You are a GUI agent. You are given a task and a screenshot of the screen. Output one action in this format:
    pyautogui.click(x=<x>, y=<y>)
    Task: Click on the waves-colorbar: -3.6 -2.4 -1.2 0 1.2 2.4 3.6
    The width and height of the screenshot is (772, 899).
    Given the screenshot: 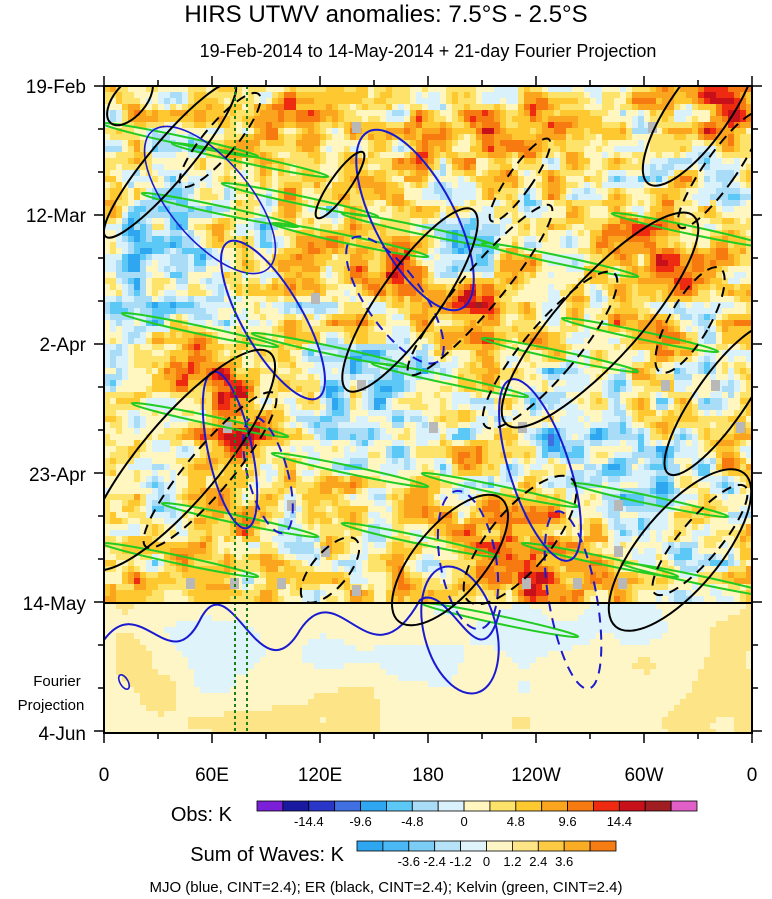 What is the action you would take?
    pyautogui.click(x=486, y=854)
    